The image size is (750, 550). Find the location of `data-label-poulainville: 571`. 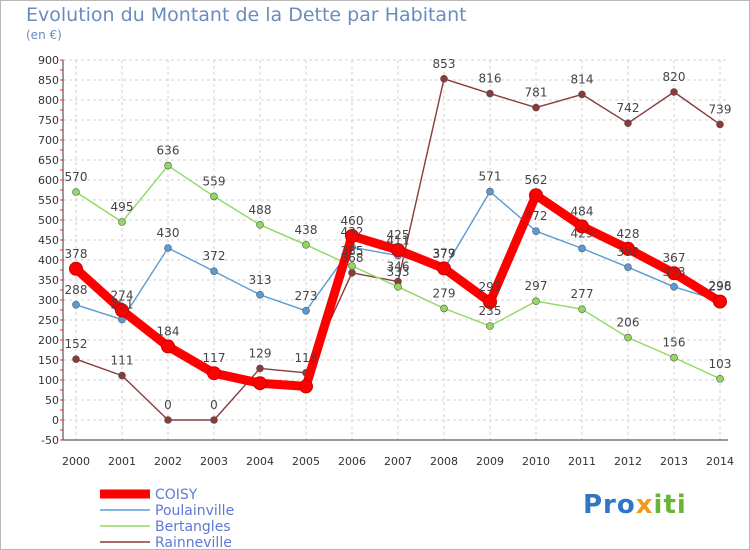

data-label-poulainville: 571 is located at coordinates (490, 177).